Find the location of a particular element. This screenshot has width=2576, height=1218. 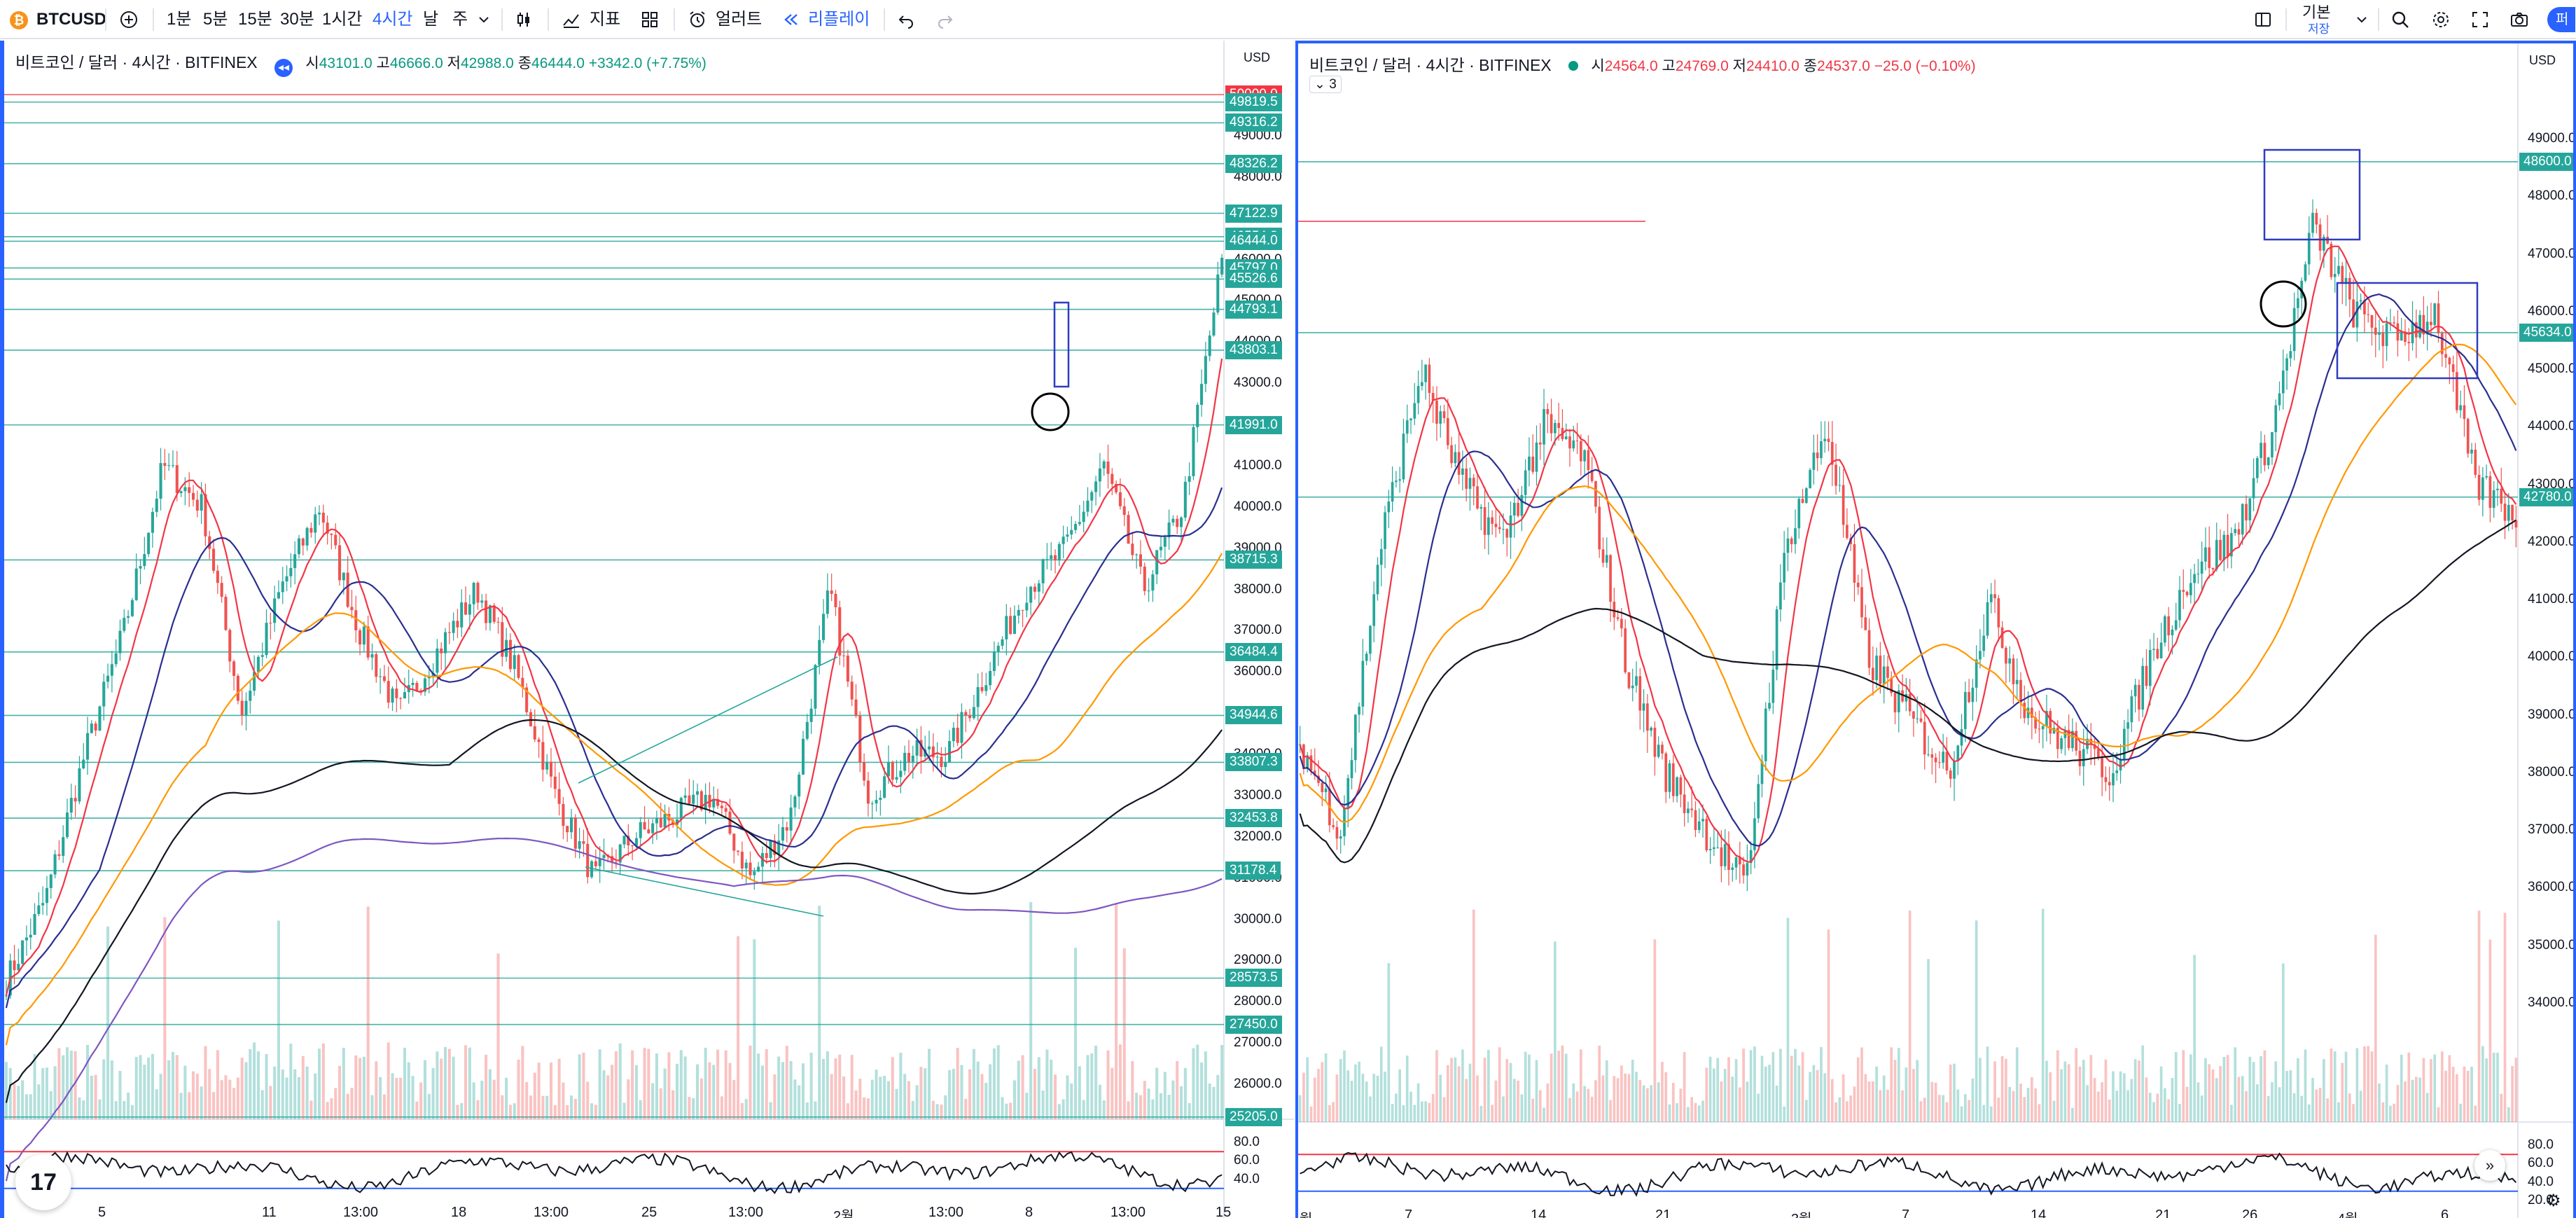

chart-settings-gear-icon: ⚙ is located at coordinates (2553, 1201).